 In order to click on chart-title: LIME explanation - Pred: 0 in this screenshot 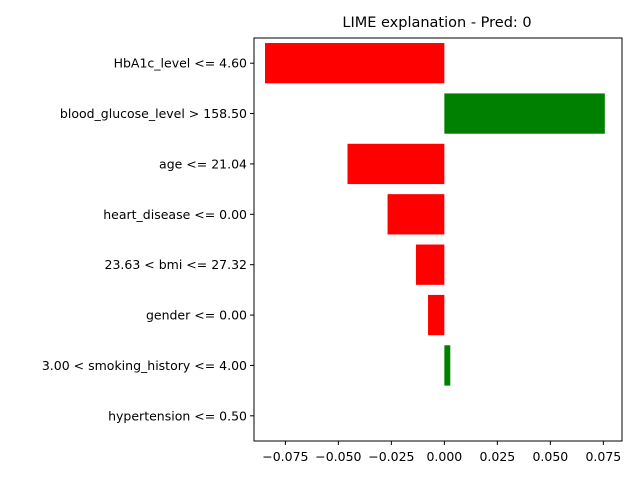, I will do `click(436, 23)`.